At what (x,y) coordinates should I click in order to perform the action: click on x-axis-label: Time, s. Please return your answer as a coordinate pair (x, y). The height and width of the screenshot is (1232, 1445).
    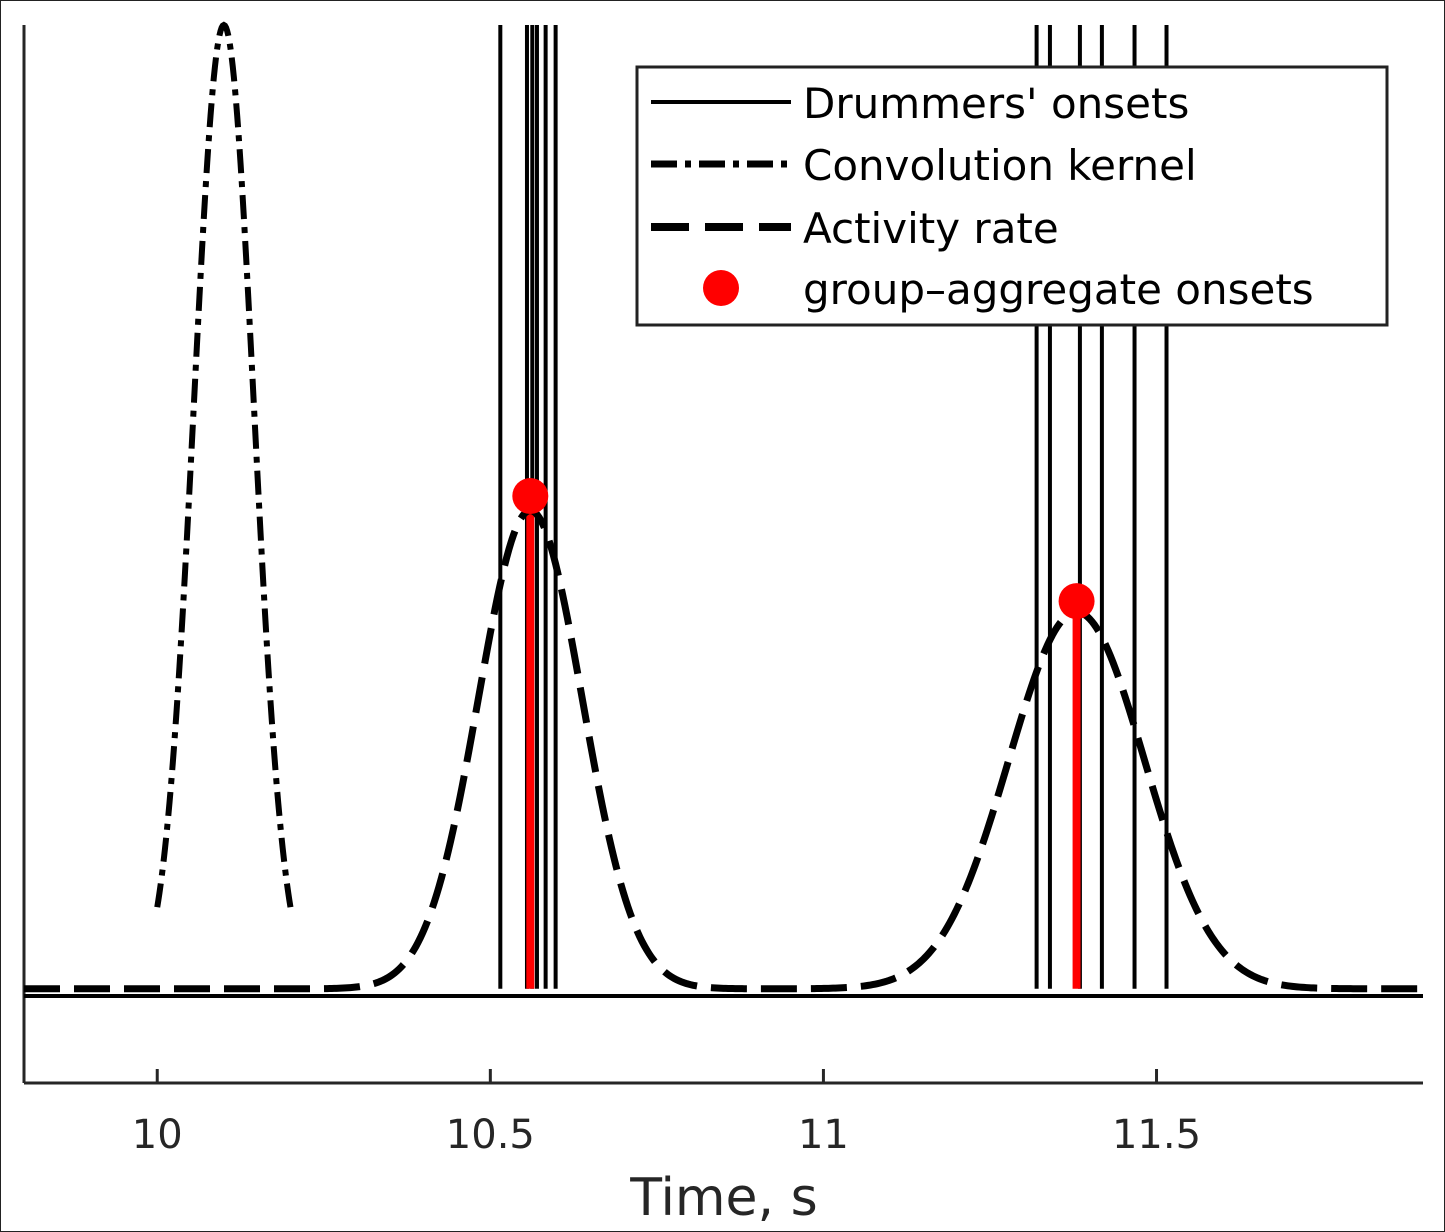
    Looking at the image, I should click on (723, 1198).